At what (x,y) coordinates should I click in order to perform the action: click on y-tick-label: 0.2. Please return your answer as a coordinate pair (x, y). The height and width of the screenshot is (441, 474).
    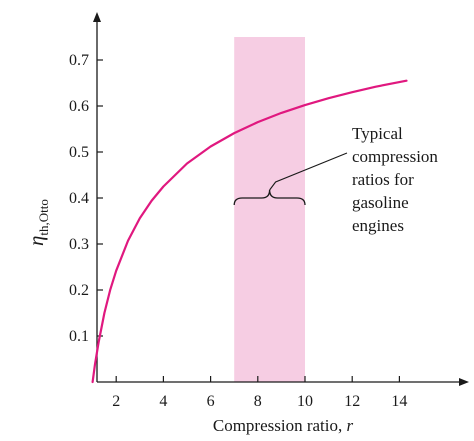
    Looking at the image, I should click on (79, 290).